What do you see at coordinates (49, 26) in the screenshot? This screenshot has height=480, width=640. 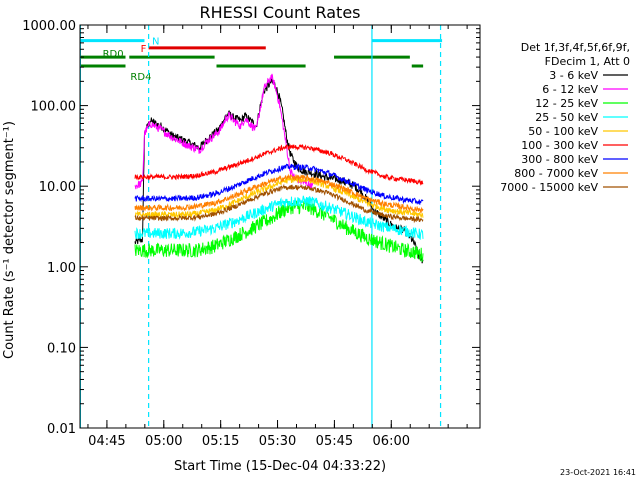 I see `y-tick-label: 1000.00` at bounding box center [49, 26].